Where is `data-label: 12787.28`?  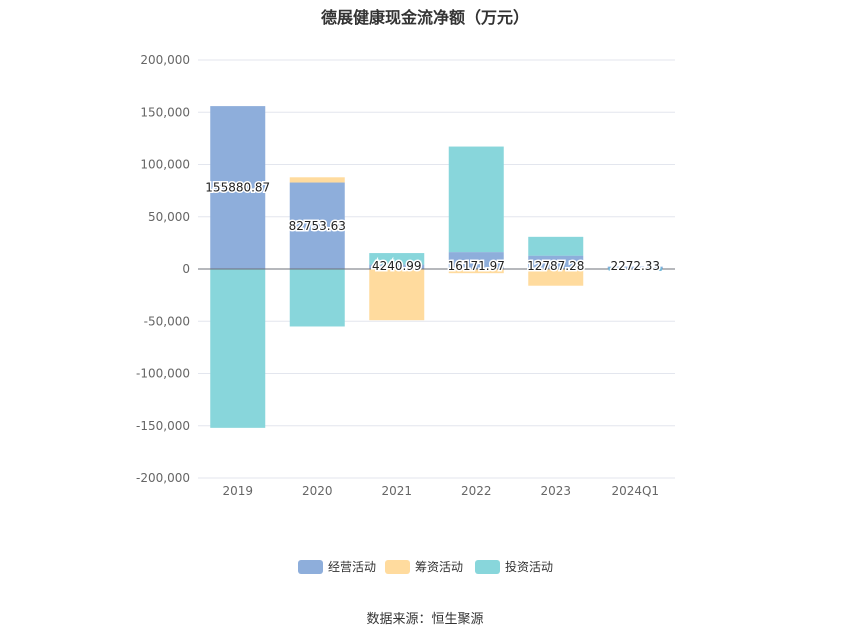 data-label: 12787.28 is located at coordinates (555, 266).